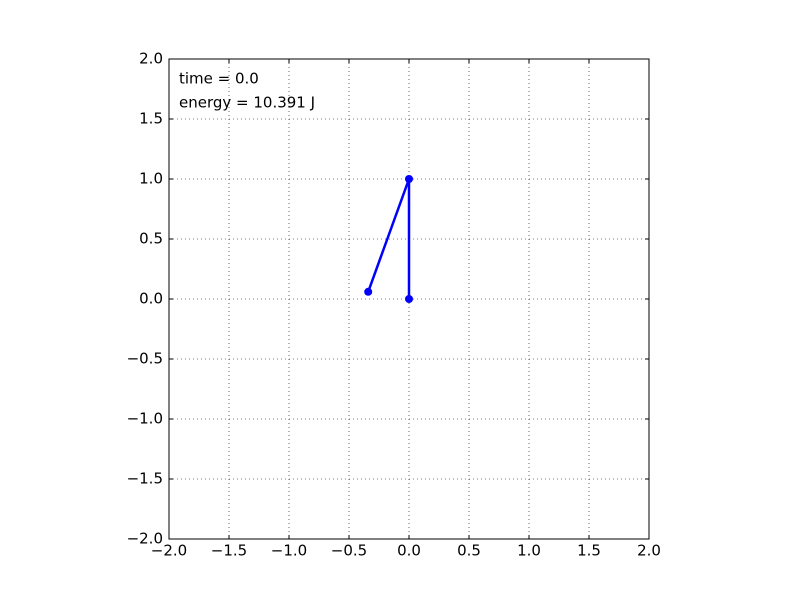 This screenshot has width=800, height=600. What do you see at coordinates (151, 59) in the screenshot?
I see `y-tick-label: 2.0` at bounding box center [151, 59].